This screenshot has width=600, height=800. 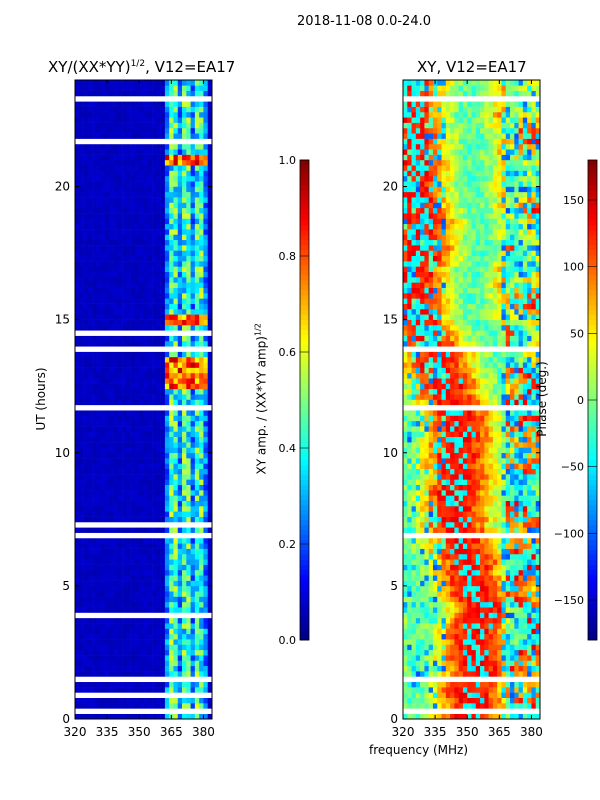 What do you see at coordinates (304, 253) in the screenshot?
I see `colorbar-segment` at bounding box center [304, 253].